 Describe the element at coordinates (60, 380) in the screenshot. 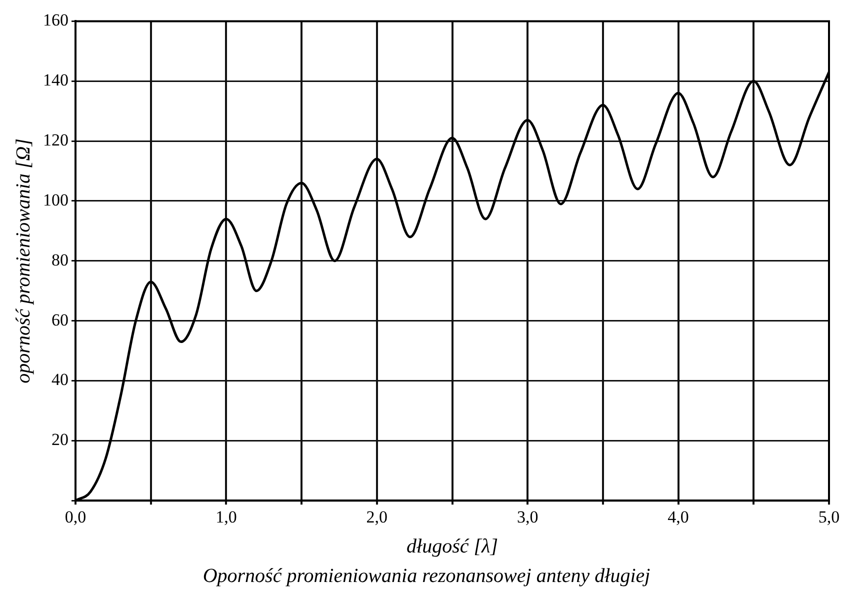

I see `y-tick-label: 40` at that location.